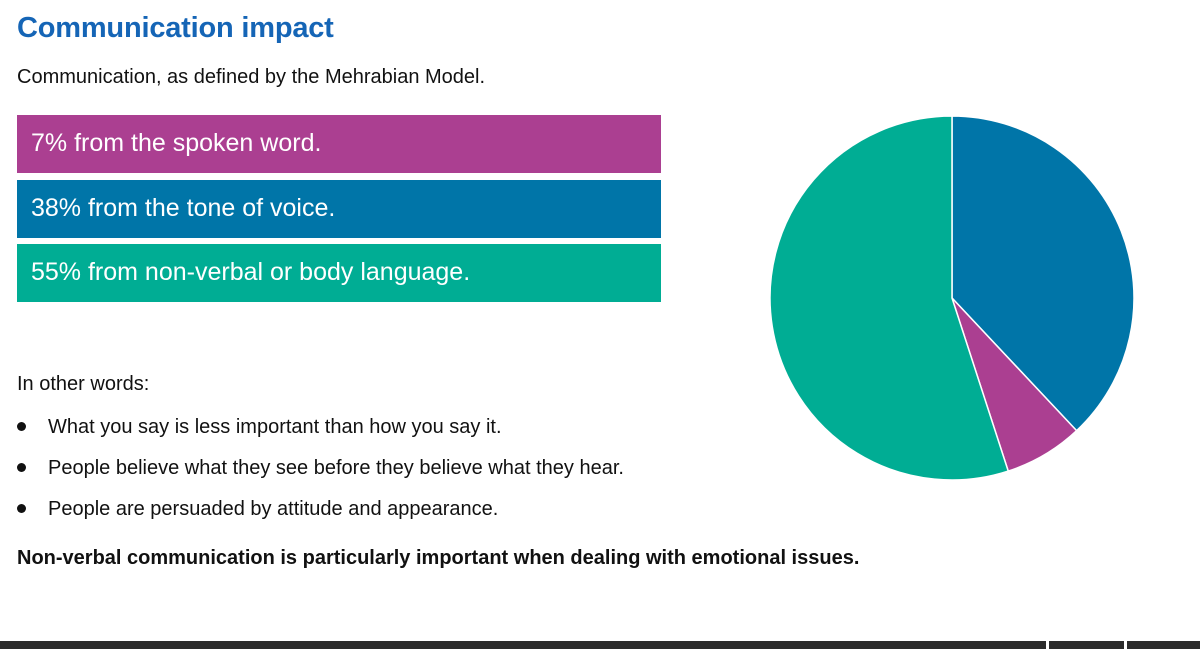 This screenshot has width=1200, height=649. What do you see at coordinates (889, 298) in the screenshot?
I see `pie-slice-body-language` at bounding box center [889, 298].